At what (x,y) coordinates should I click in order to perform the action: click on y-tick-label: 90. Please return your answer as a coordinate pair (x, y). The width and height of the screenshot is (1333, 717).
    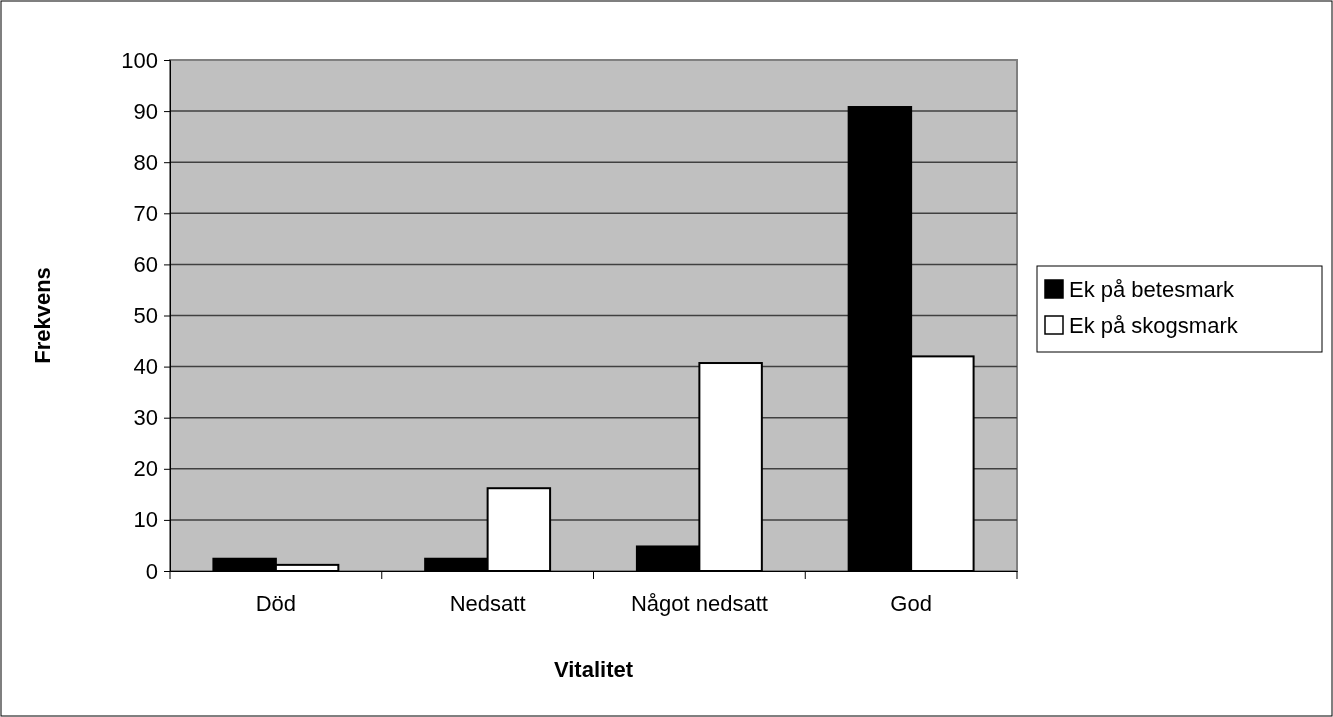
    Looking at the image, I should click on (145, 111).